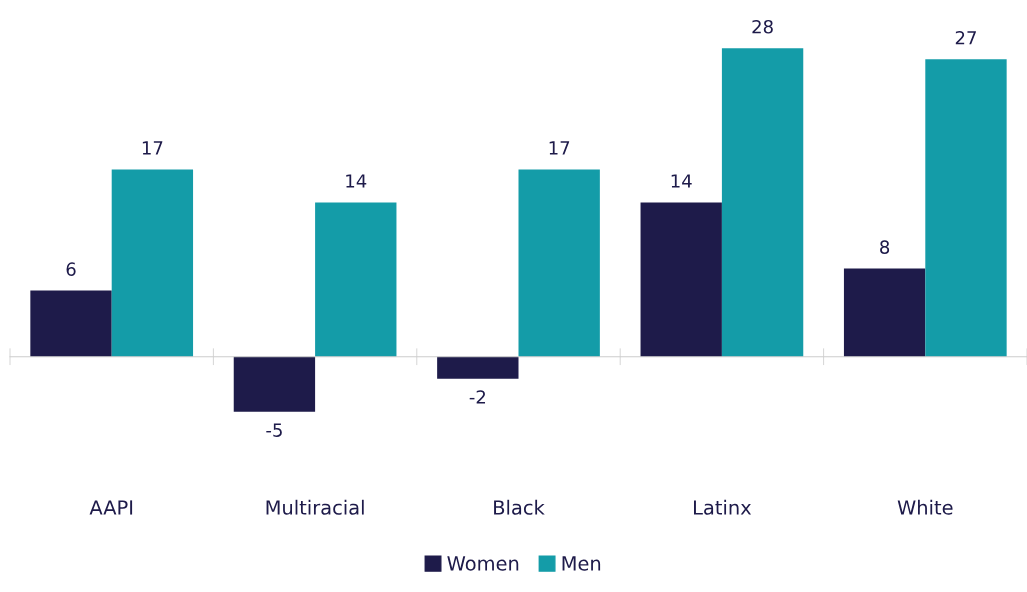 This screenshot has width=1027, height=592. What do you see at coordinates (111, 507) in the screenshot?
I see `x-tick-label: AAPI` at bounding box center [111, 507].